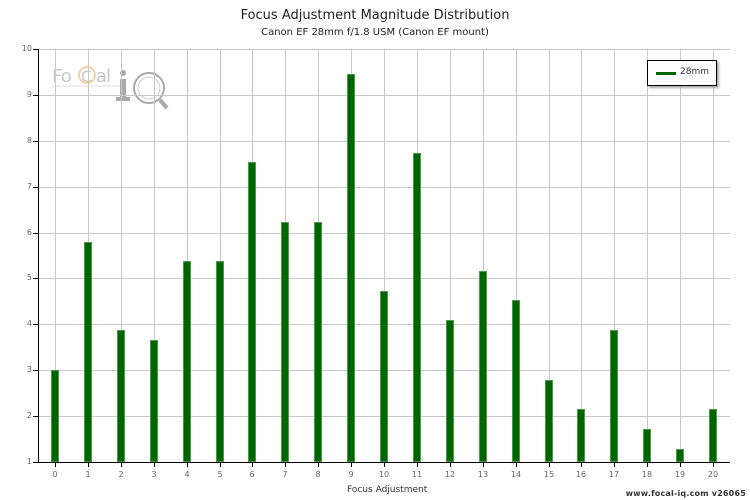  What do you see at coordinates (375, 32) in the screenshot?
I see `chart-subtitle: Canon EF 28mm f/1.8 USM (Canon EF mount)` at bounding box center [375, 32].